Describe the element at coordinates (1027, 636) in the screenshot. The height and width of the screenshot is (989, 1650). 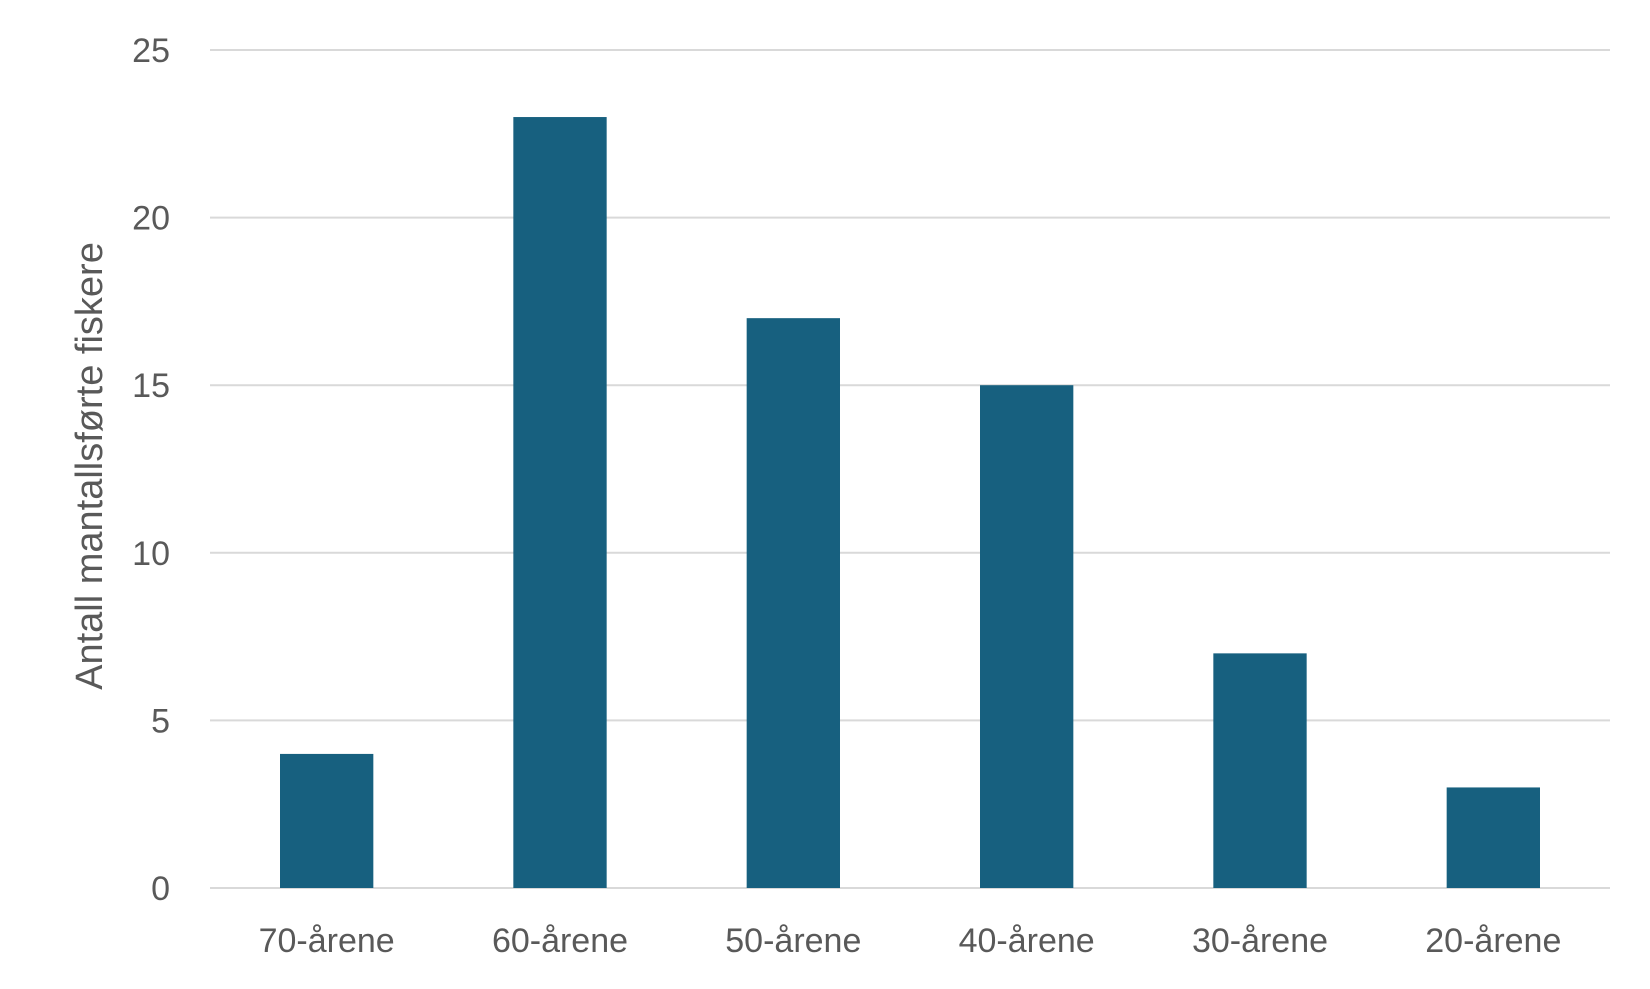
I see `bar-40-årene` at that location.